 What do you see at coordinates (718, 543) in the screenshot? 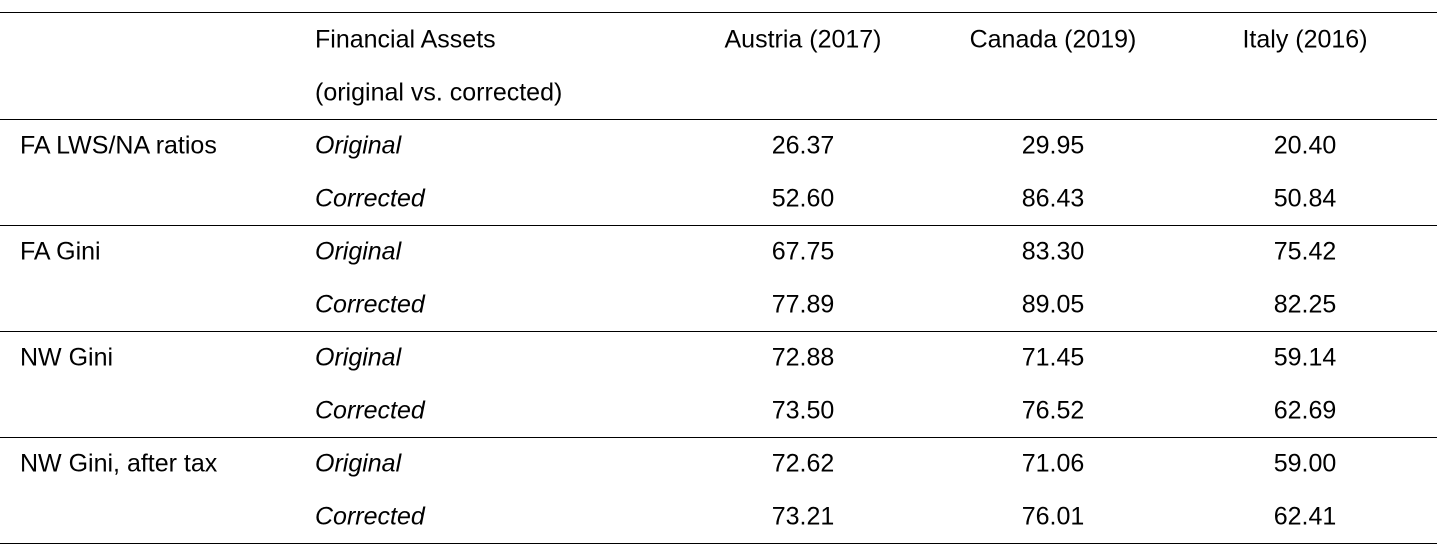
I see `bottom-rule` at bounding box center [718, 543].